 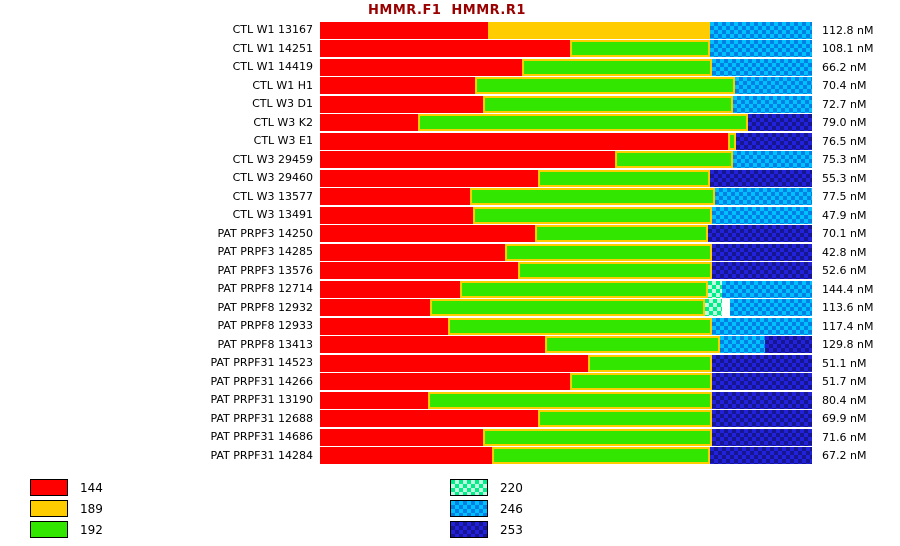 I want to click on row-label: PAT PRPF31 14266, so click(x=261, y=381).